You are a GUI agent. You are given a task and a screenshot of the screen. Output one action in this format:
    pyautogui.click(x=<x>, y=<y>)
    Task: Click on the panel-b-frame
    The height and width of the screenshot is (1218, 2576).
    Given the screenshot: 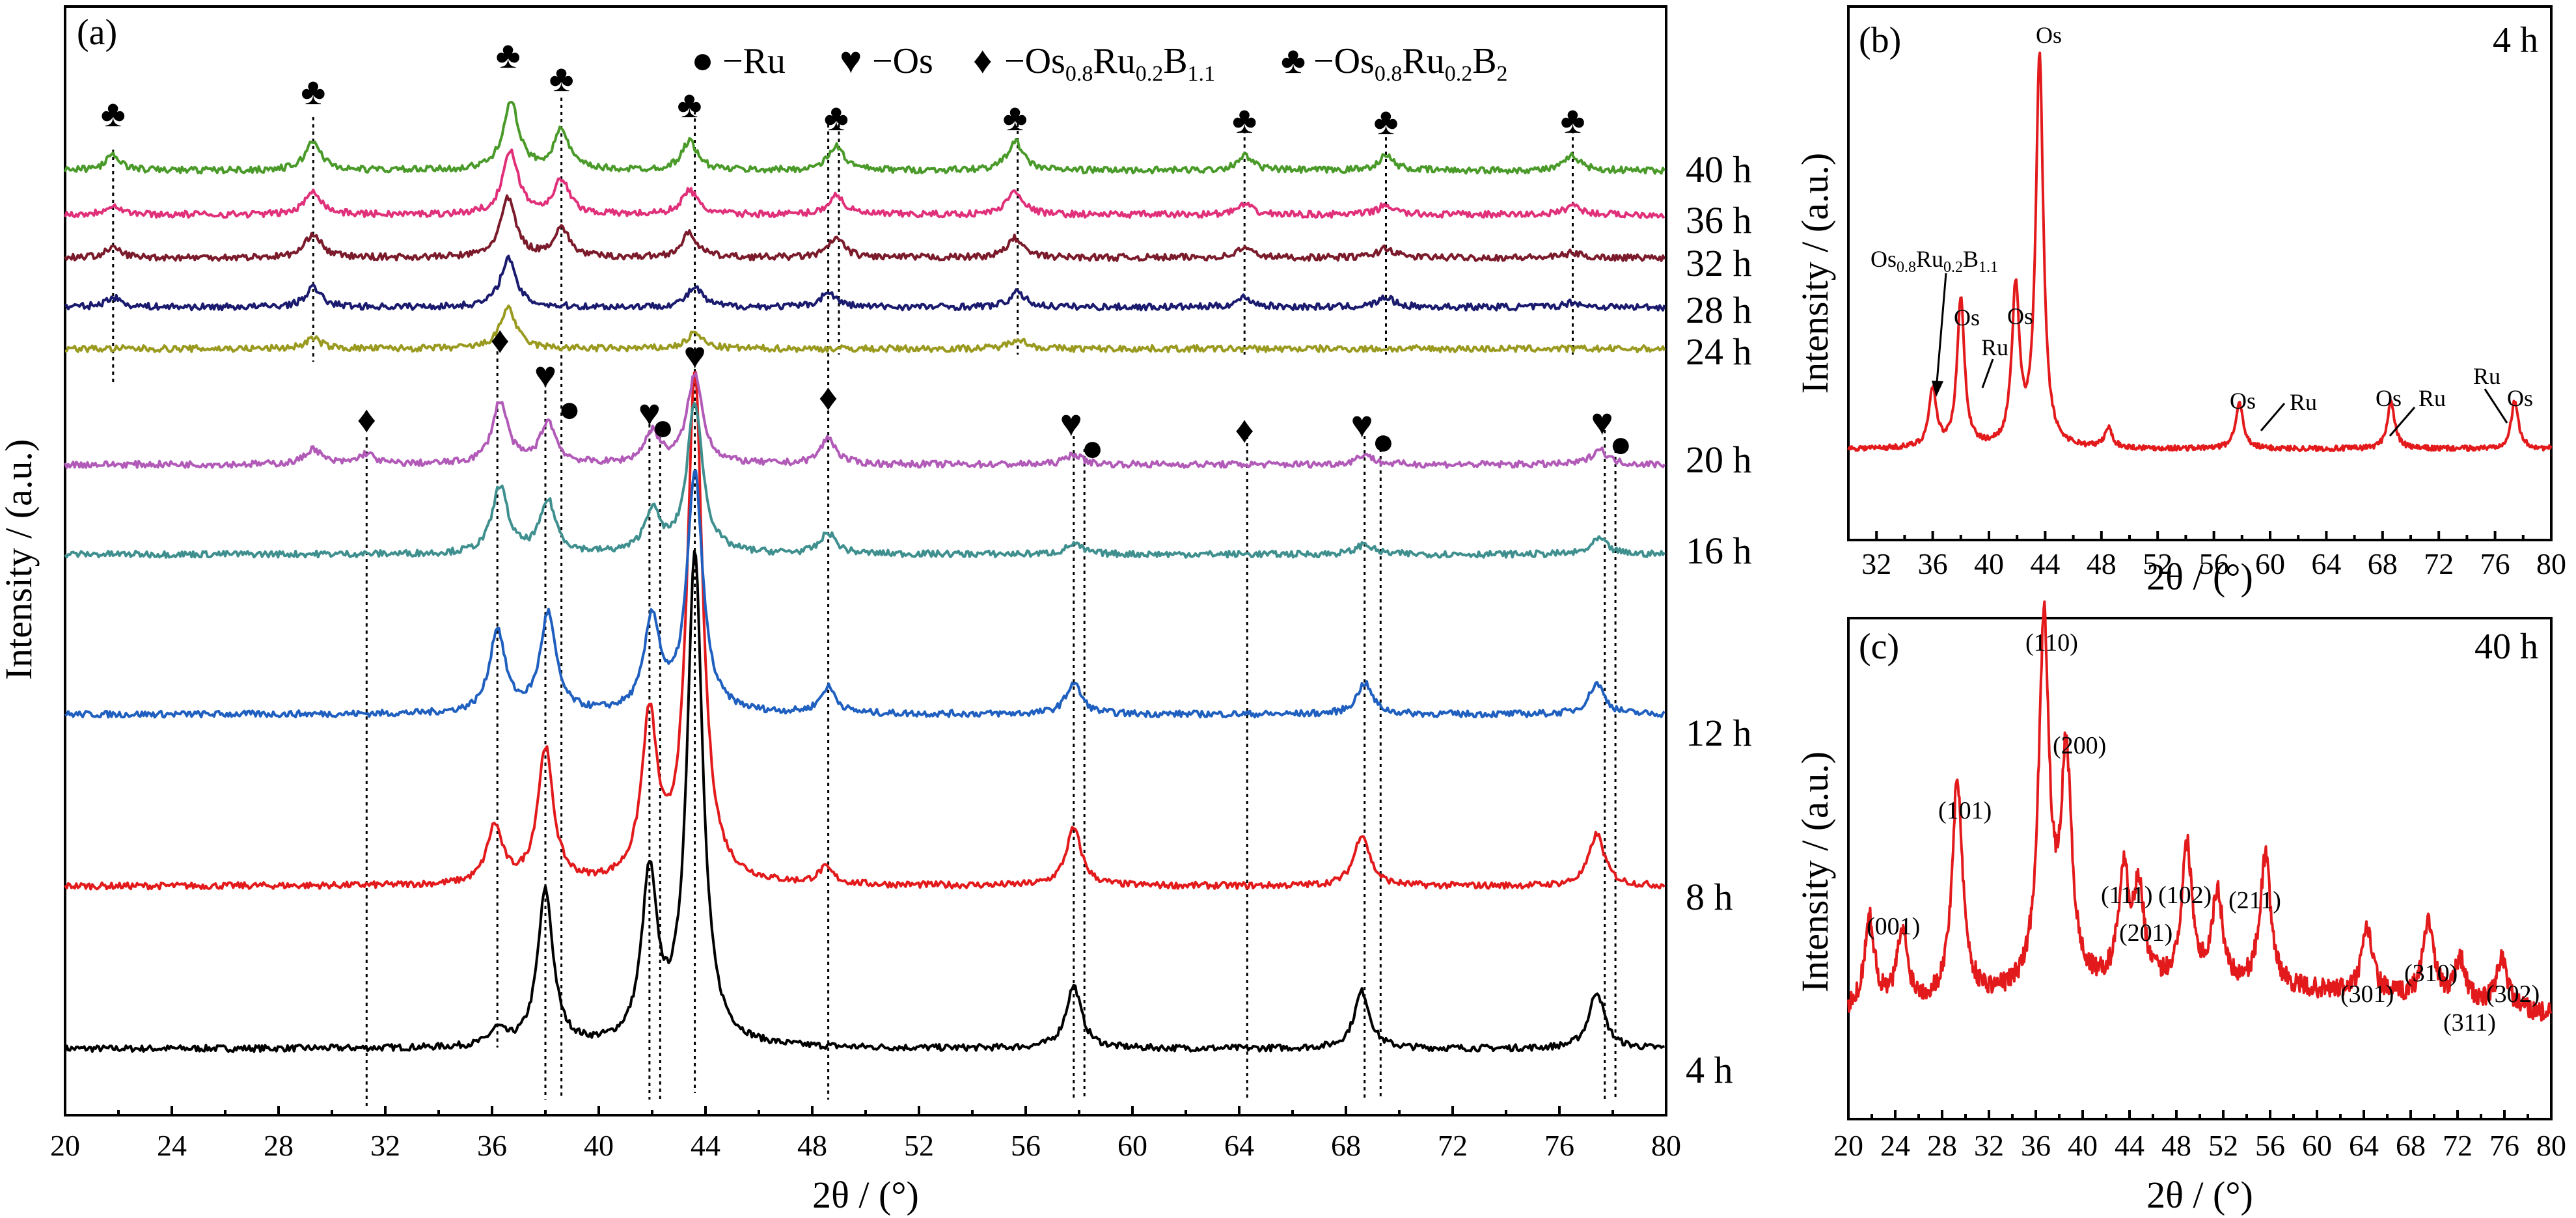 What is the action you would take?
    pyautogui.click(x=2200, y=273)
    